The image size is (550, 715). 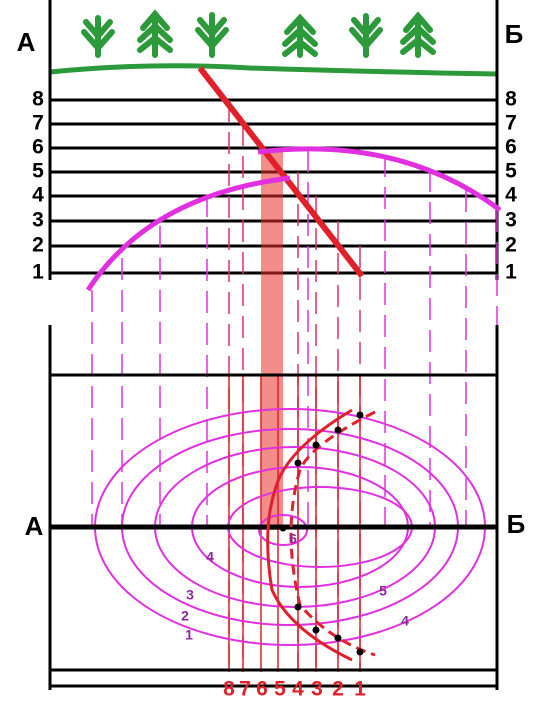 I want to click on fault-trace, so click(x=309, y=535).